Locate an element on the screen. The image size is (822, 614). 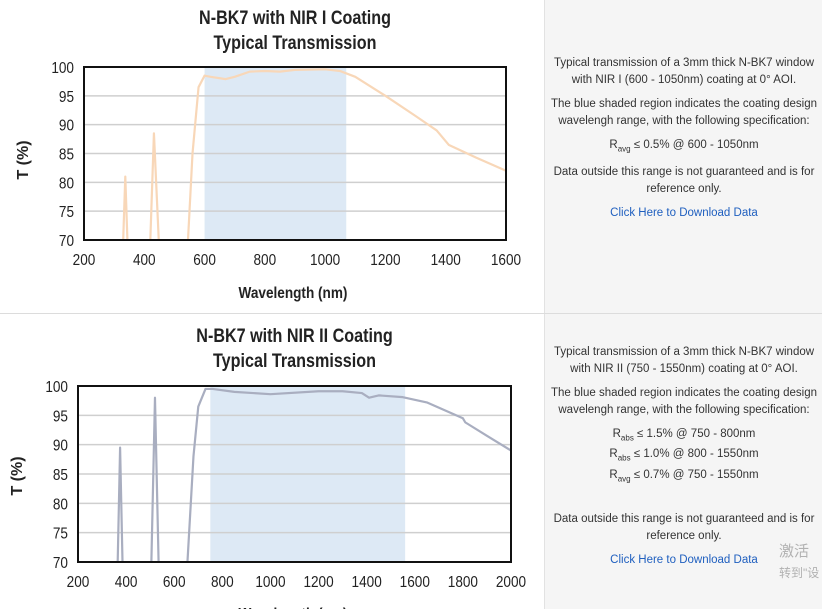
spec-text: ≤ 0.7% @ 750 - 1550nm is located at coordinates (694, 474).